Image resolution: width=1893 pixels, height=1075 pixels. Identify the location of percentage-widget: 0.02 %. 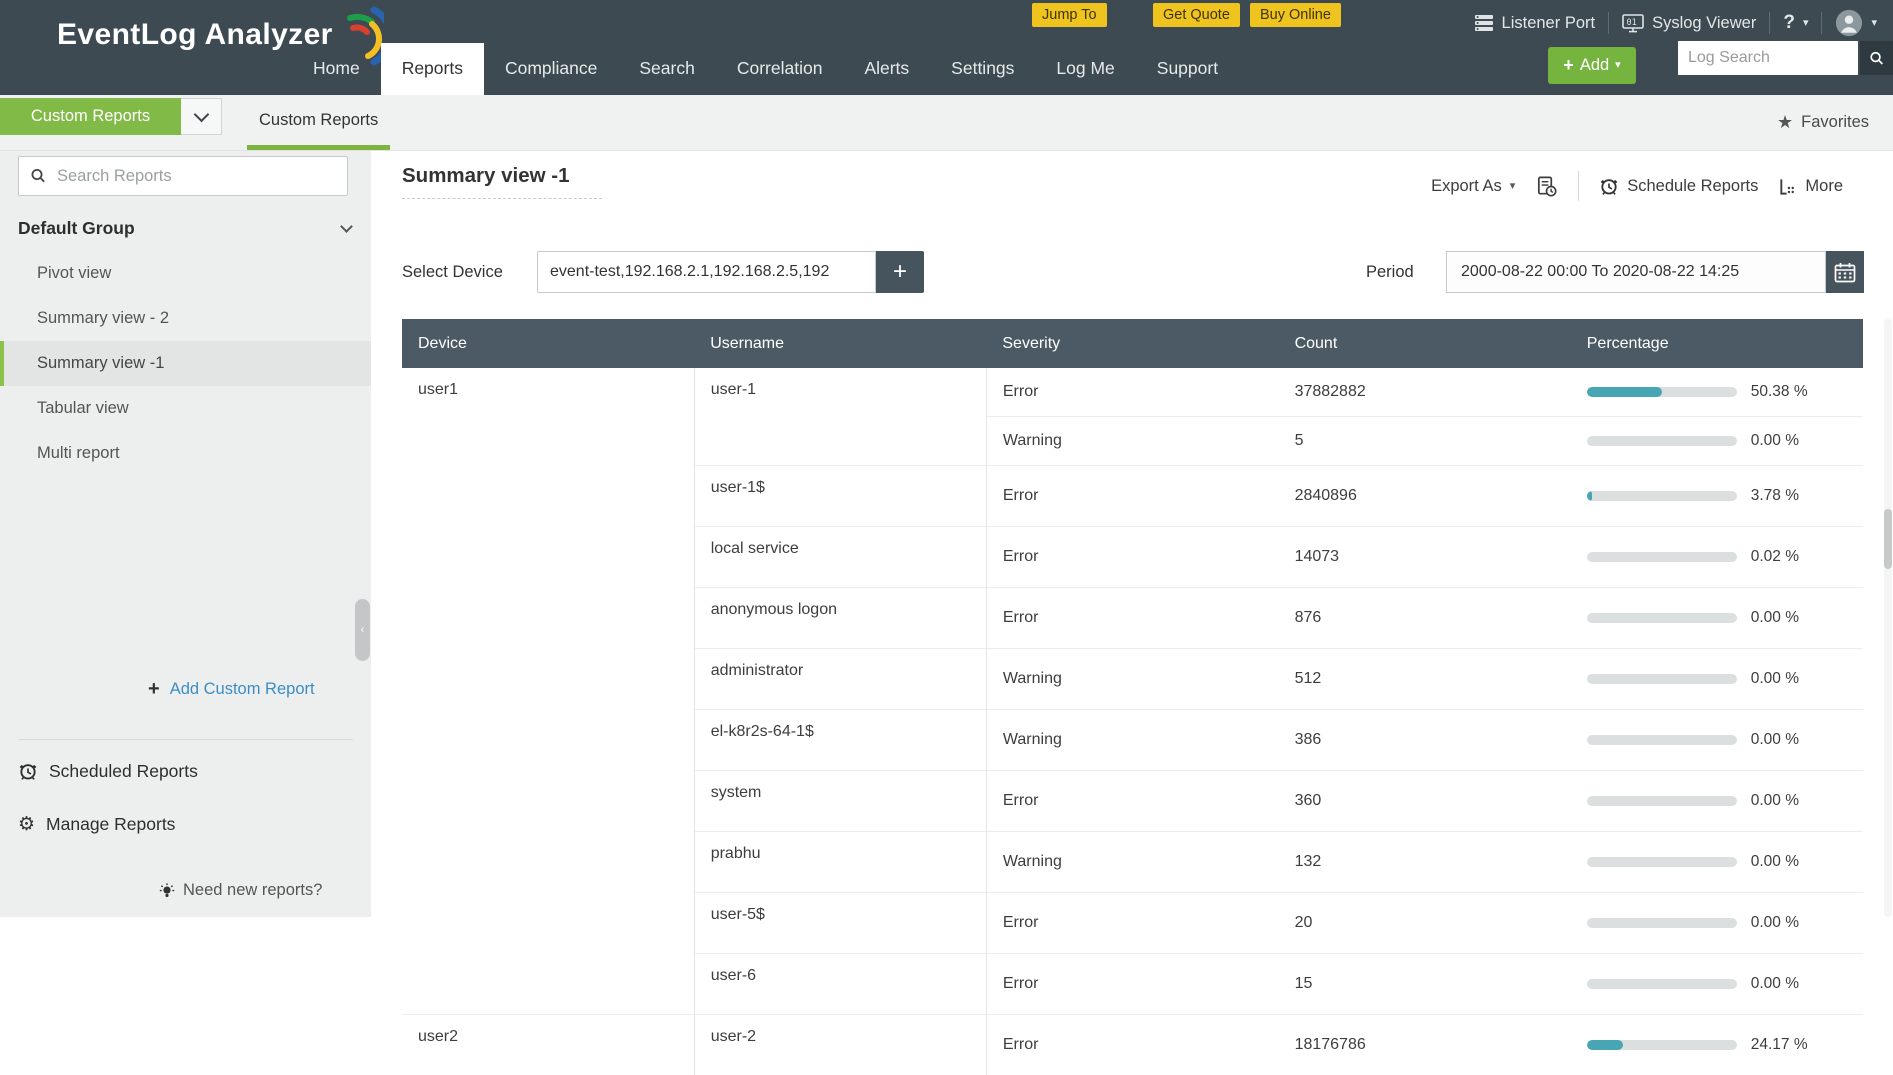
(1724, 557).